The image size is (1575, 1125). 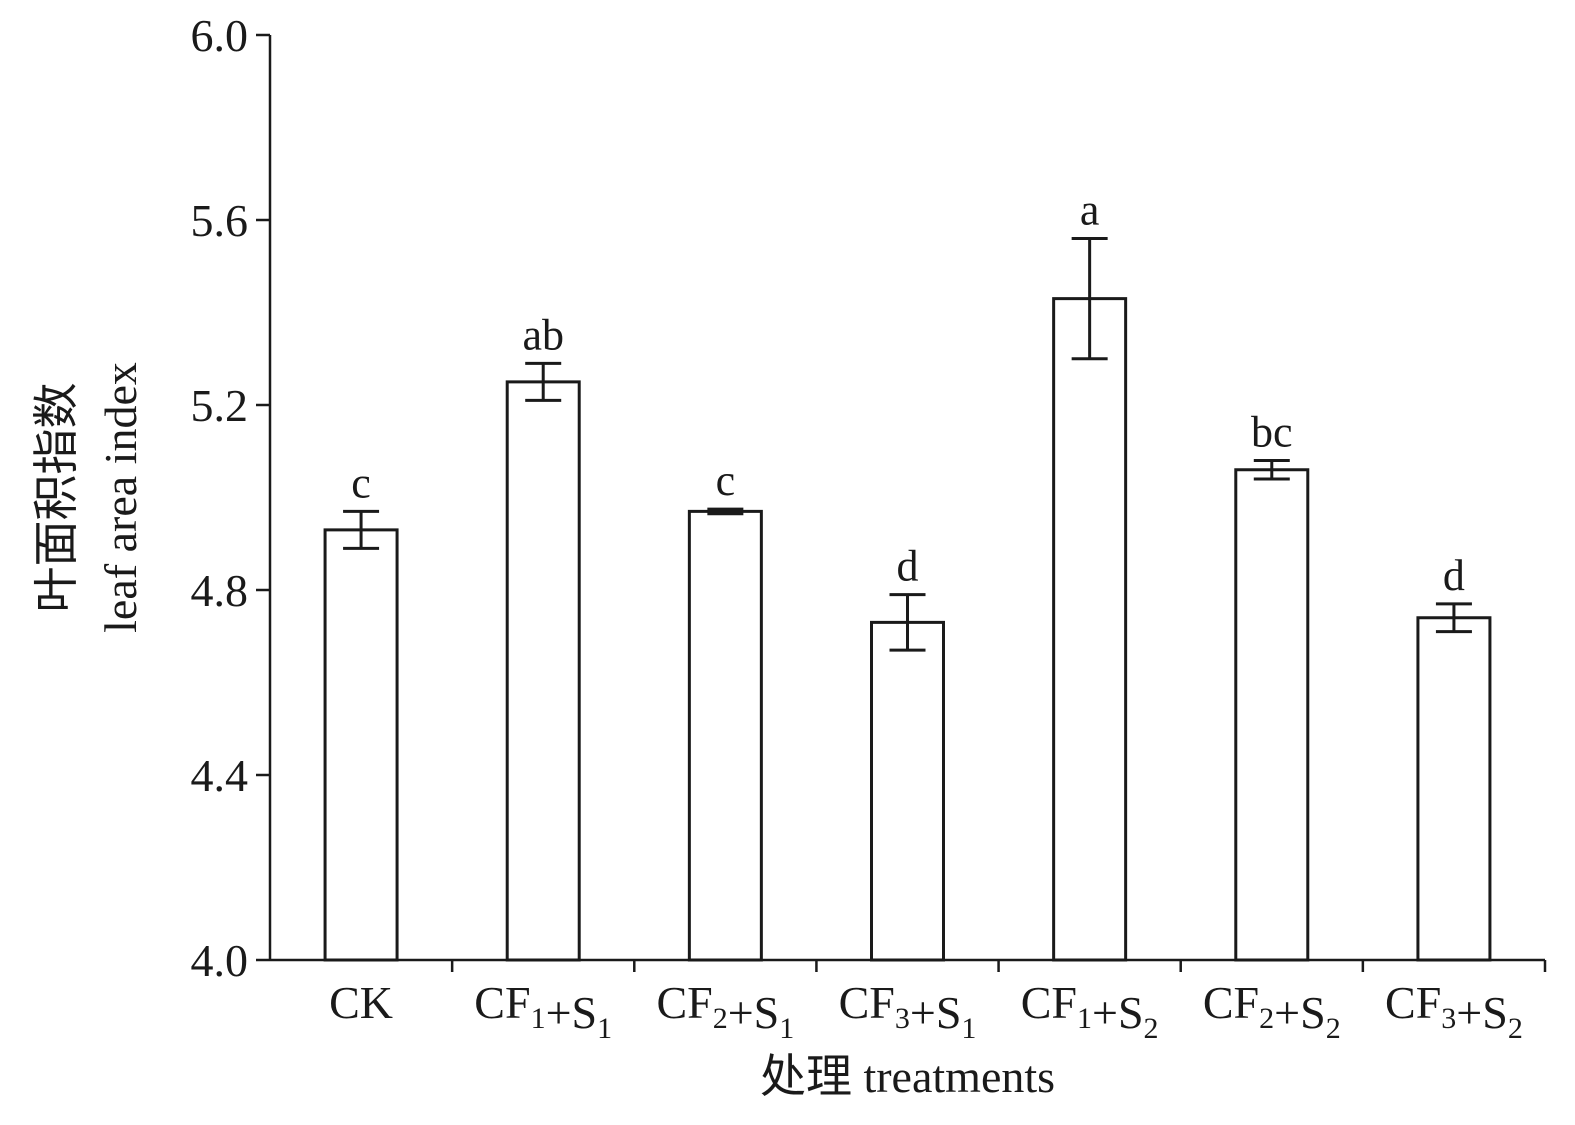 I want to click on category-label-1: CF1+S1, so click(x=543, y=1011).